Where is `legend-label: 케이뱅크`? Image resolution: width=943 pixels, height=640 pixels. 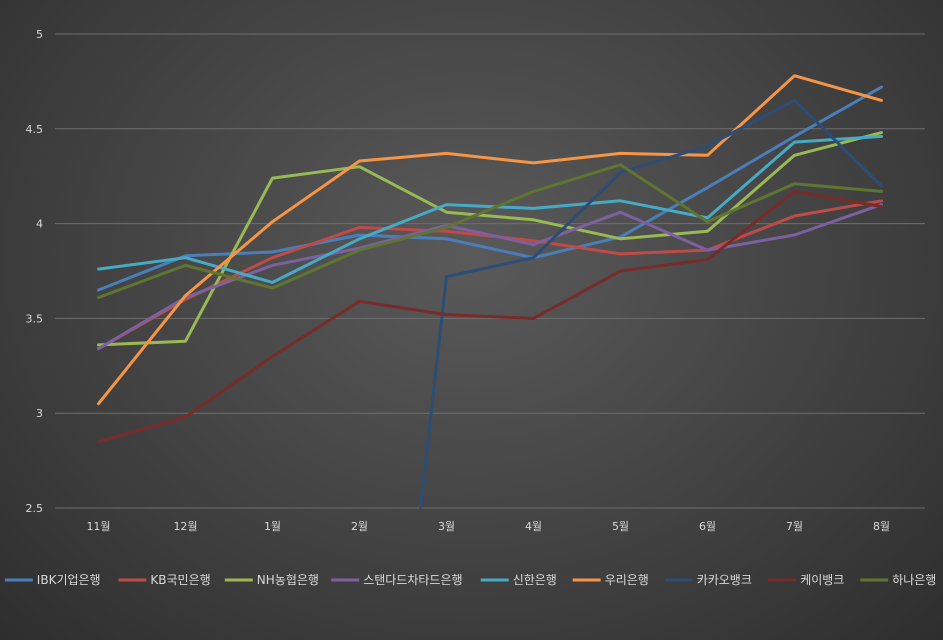
legend-label: 케이뱅크 is located at coordinates (822, 580).